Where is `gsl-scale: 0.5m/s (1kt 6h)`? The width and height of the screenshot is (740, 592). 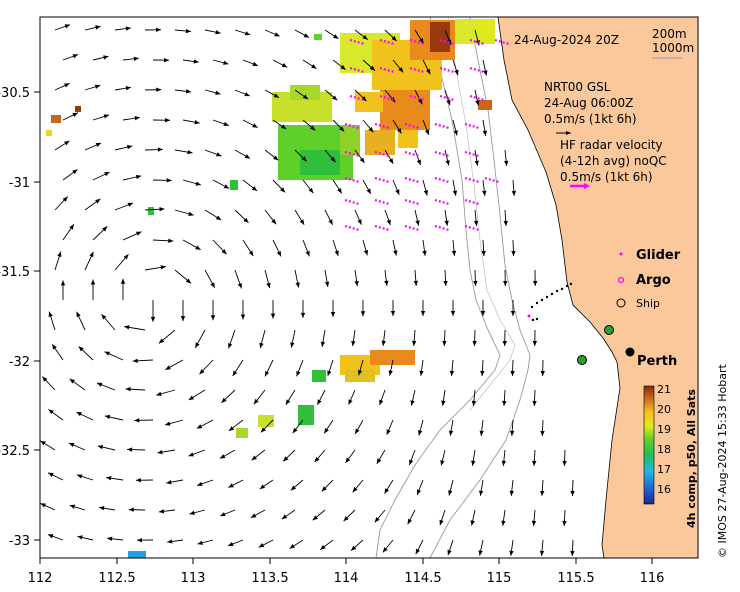 gsl-scale: 0.5m/s (1kt 6h) is located at coordinates (590, 119).